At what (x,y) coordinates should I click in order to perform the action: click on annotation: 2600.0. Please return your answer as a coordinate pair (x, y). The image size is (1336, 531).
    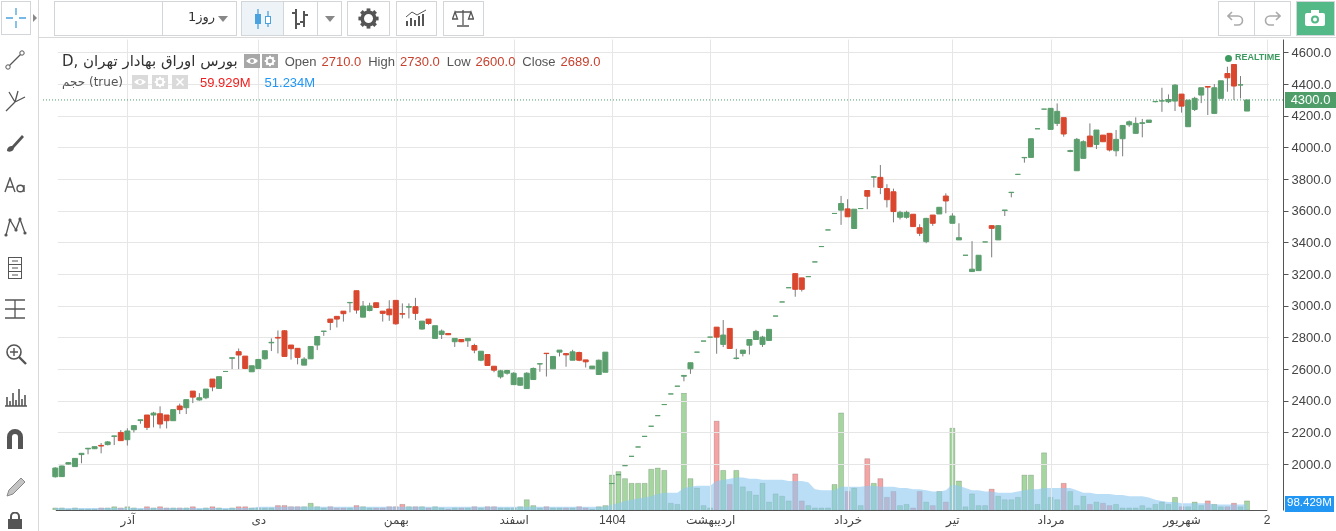
    Looking at the image, I should click on (495, 61).